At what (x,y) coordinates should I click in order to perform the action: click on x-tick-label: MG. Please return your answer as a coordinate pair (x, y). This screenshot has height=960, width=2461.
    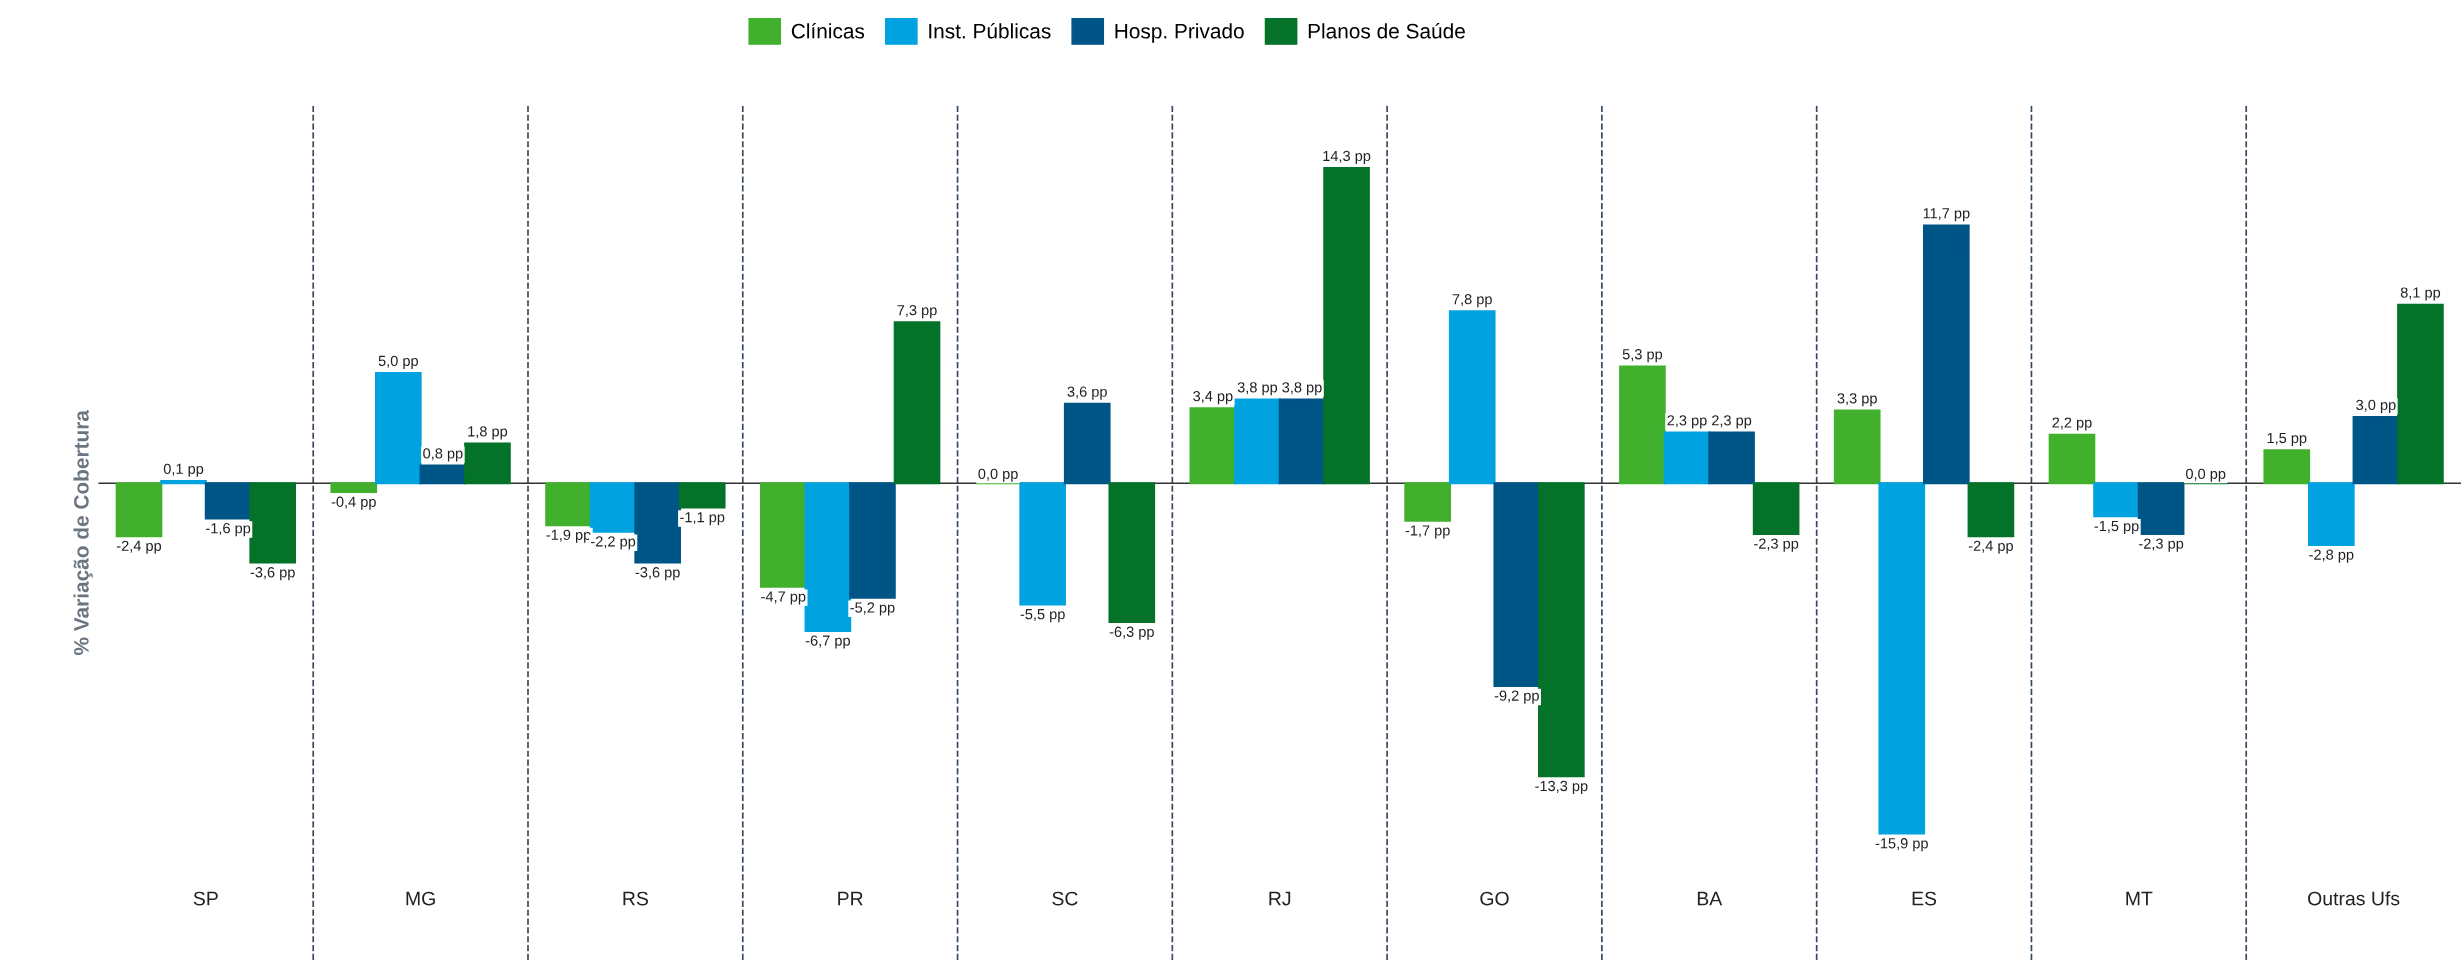
    Looking at the image, I should click on (420, 898).